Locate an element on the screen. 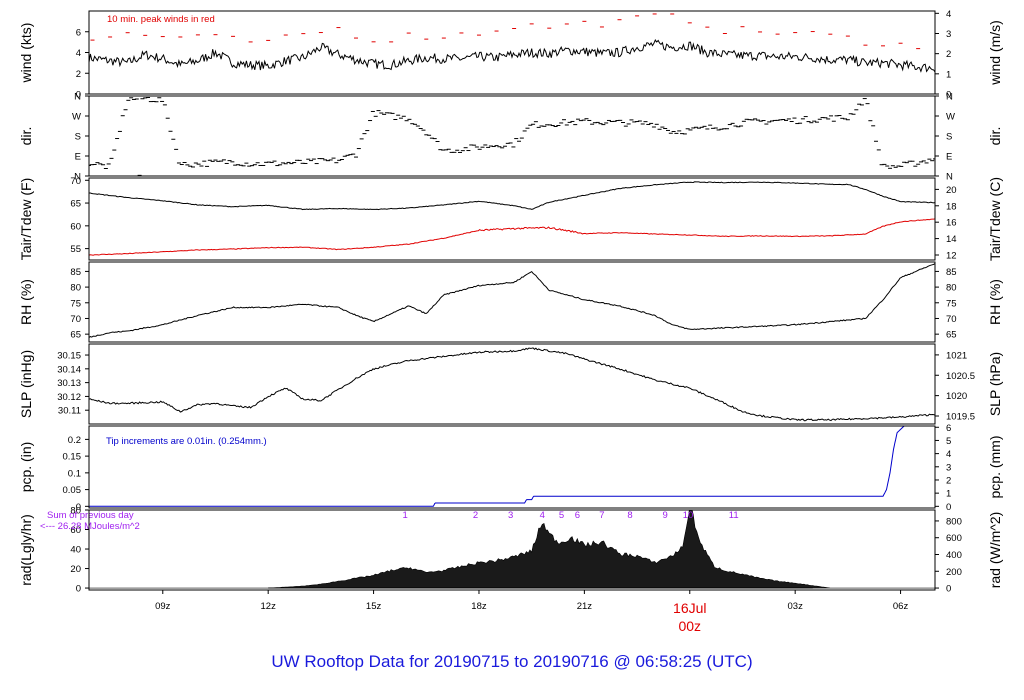  rad-hour-label: 5 is located at coordinates (561, 515).